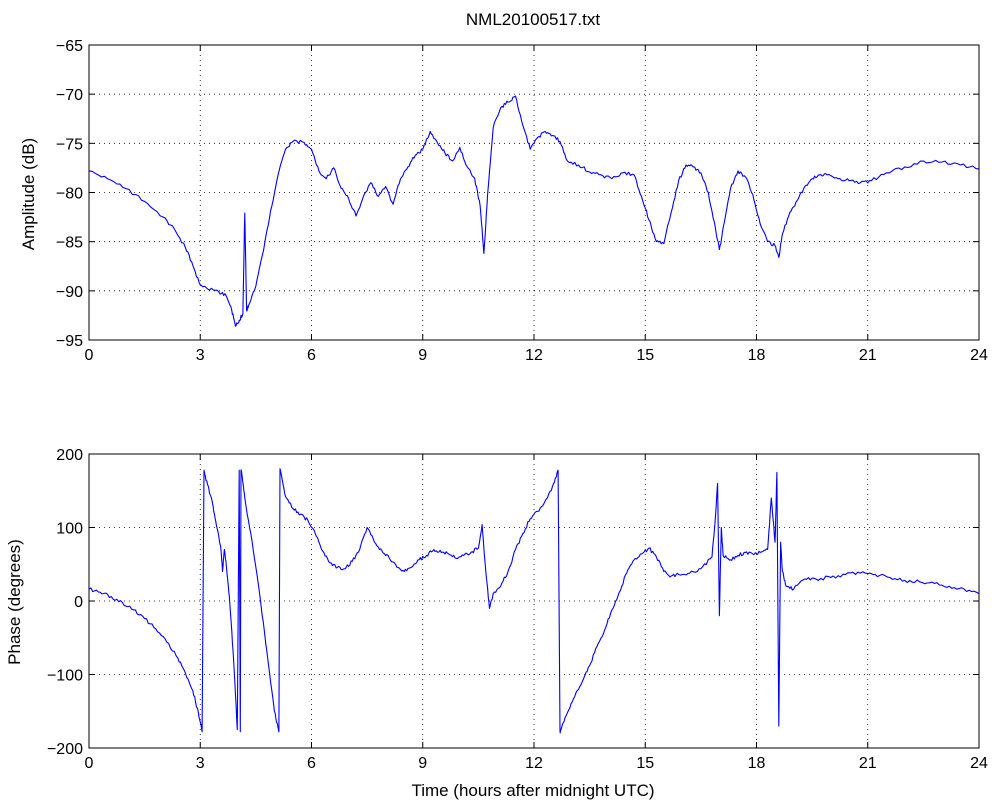 This screenshot has width=998, height=806. Describe the element at coordinates (69, 46) in the screenshot. I see `y-tick-label: −65` at that location.